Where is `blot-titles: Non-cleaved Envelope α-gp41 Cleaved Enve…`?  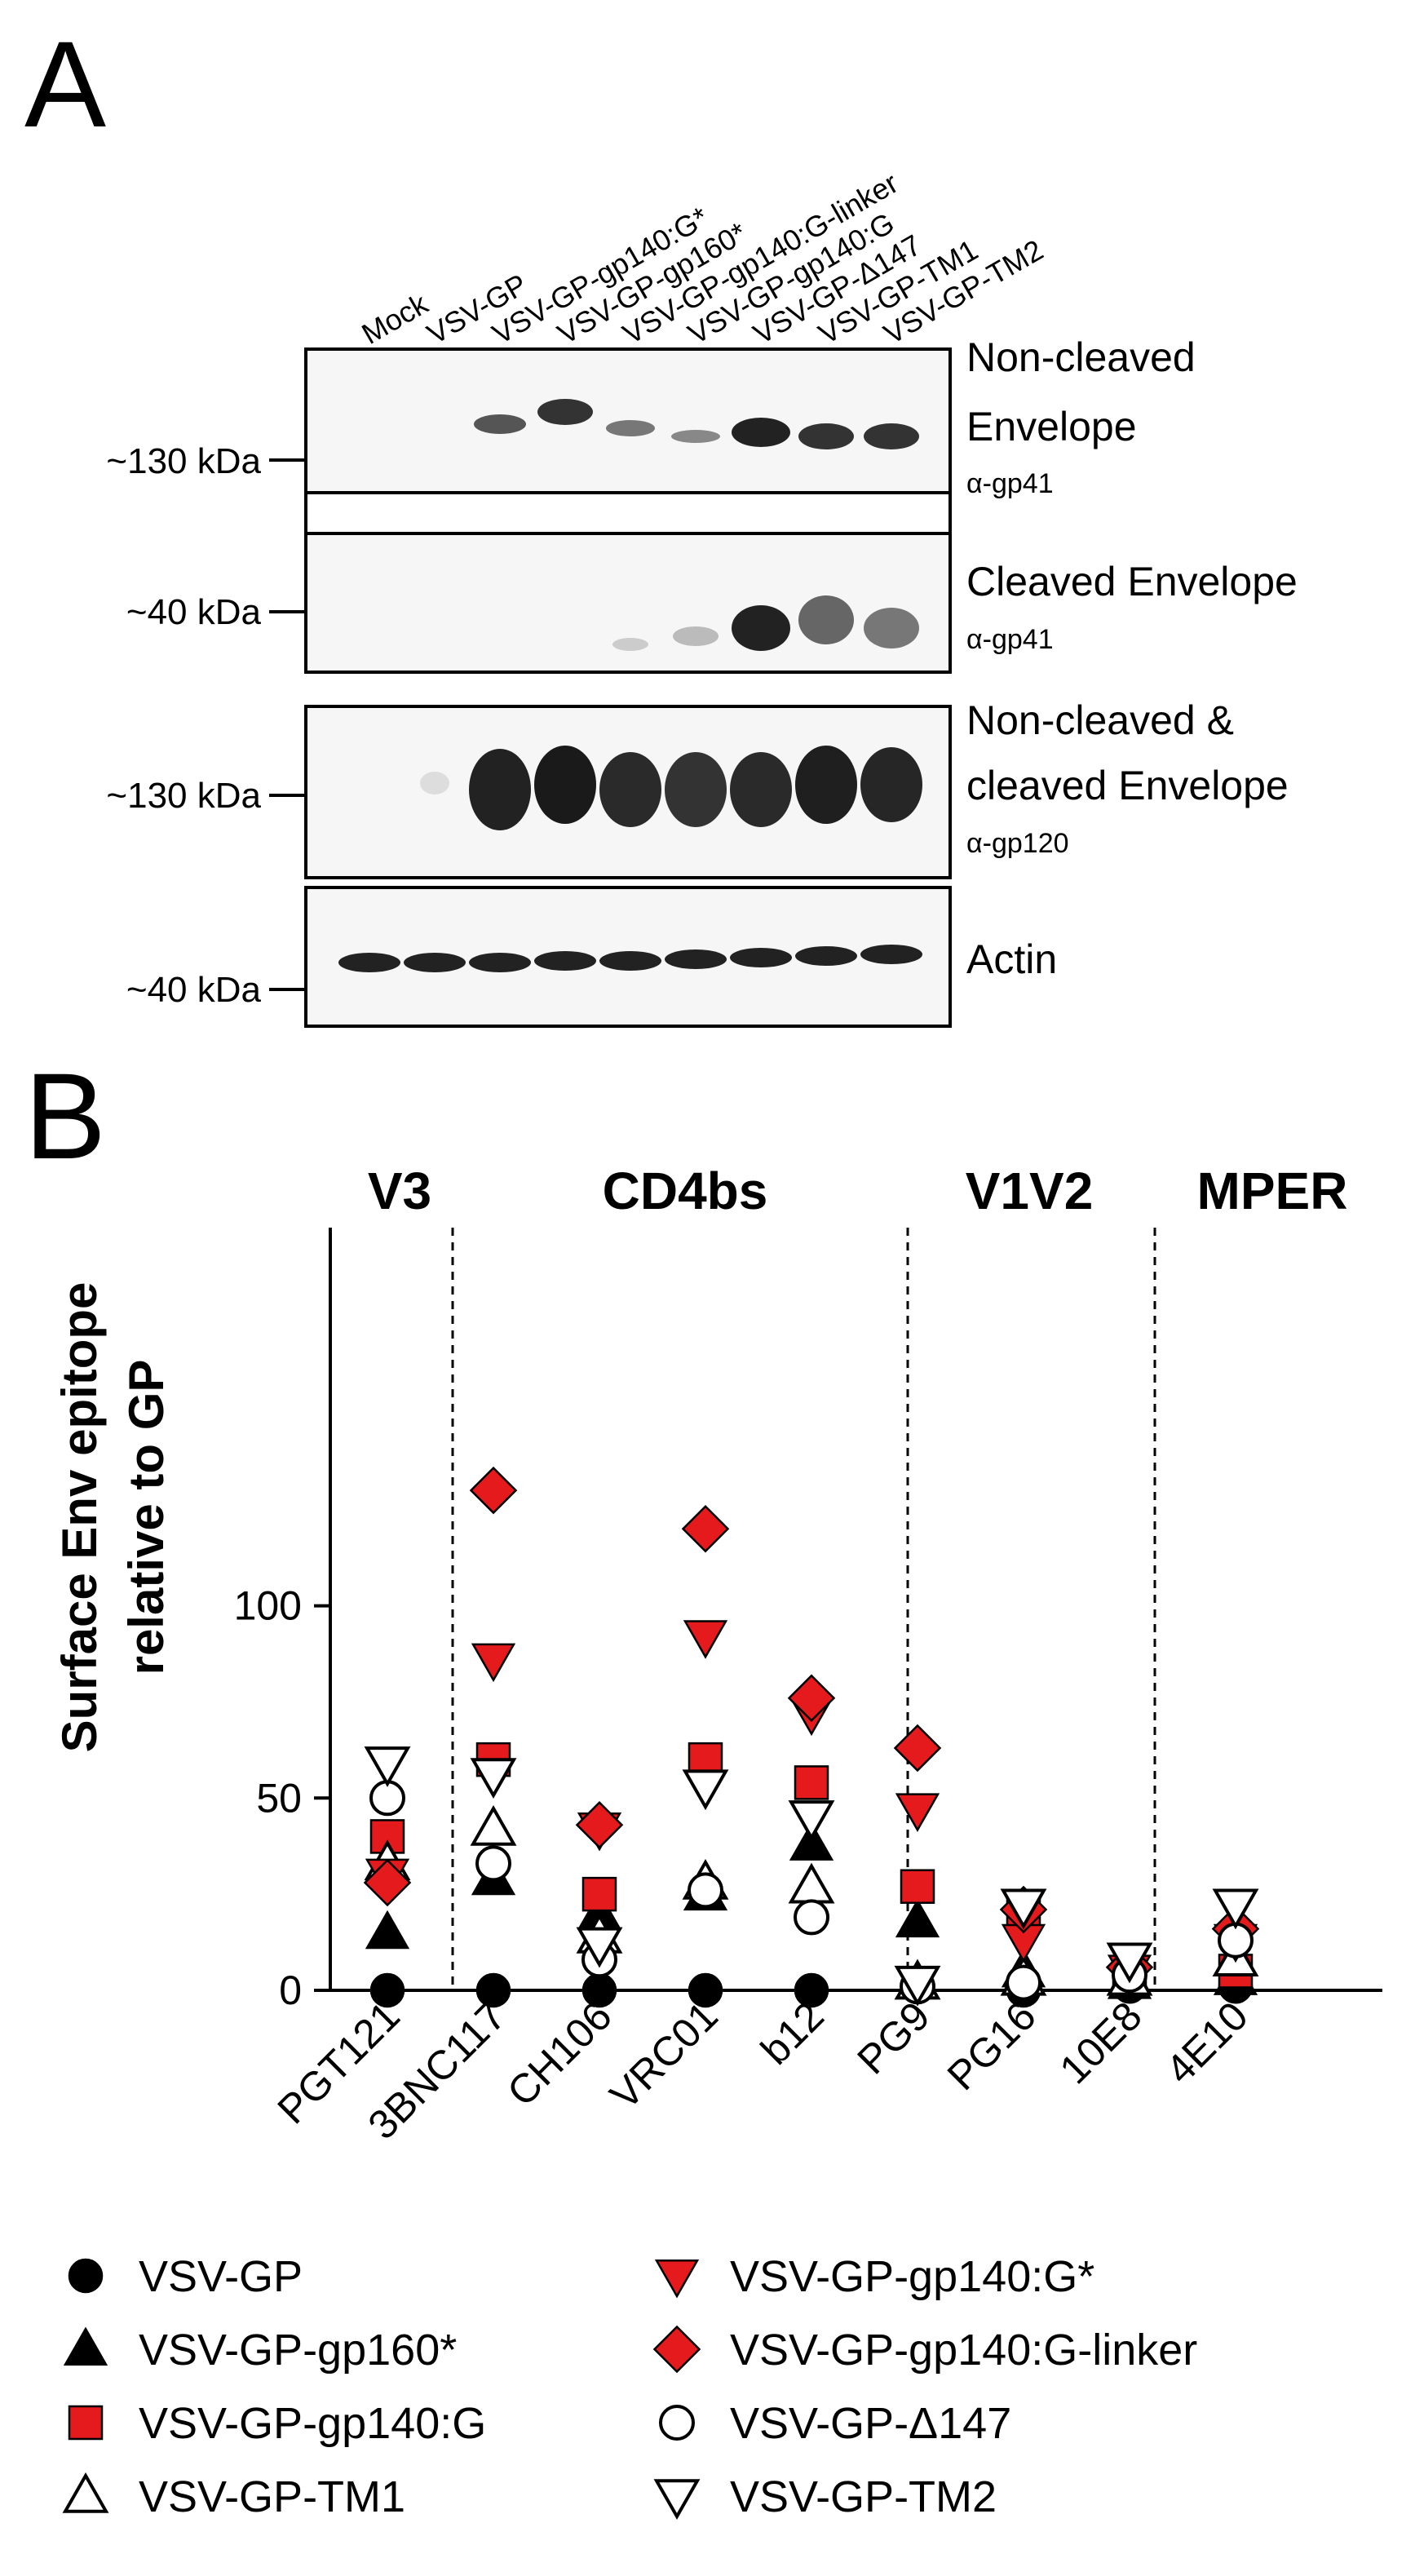 blot-titles: Non-cleaved Envelope α-gp41 Cleaved Enve… is located at coordinates (1132, 658).